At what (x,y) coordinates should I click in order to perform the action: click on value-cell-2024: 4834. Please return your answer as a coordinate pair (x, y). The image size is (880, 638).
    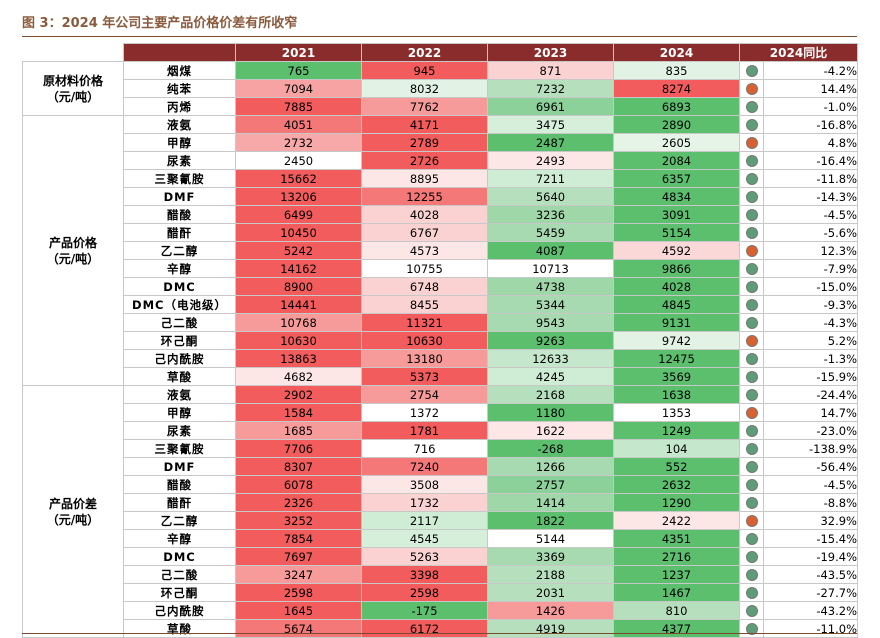
    Looking at the image, I should click on (676, 196).